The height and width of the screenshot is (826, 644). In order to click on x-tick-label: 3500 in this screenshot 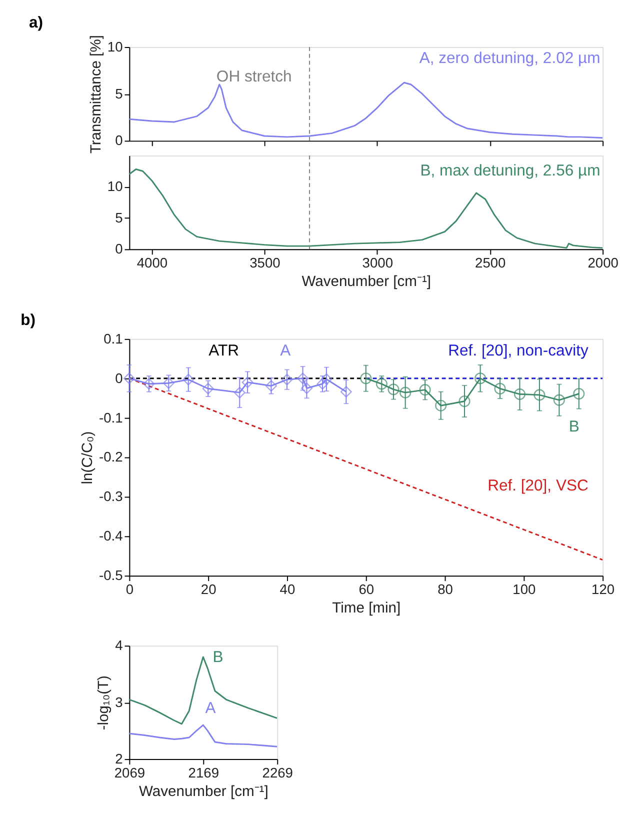, I will do `click(265, 262)`.